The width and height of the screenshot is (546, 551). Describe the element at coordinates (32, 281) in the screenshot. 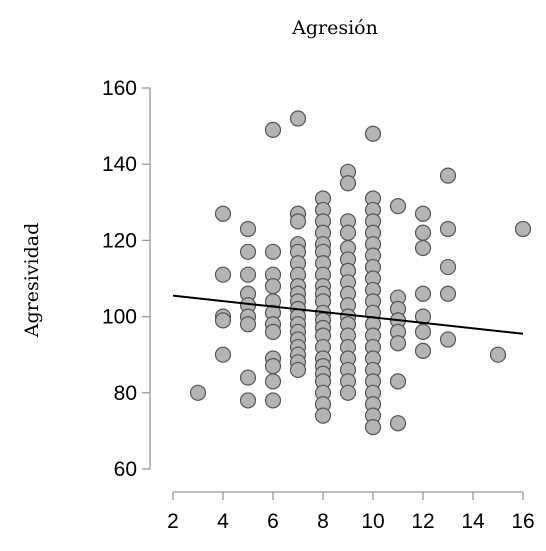

I see `y-axis-label: Agresividad` at that location.